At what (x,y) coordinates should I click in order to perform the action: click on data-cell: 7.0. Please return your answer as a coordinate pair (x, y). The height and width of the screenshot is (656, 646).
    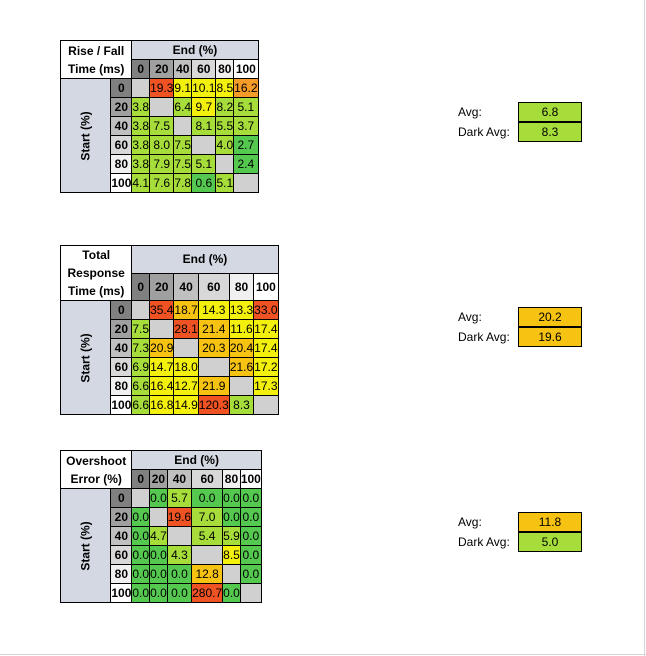
    Looking at the image, I should click on (207, 517).